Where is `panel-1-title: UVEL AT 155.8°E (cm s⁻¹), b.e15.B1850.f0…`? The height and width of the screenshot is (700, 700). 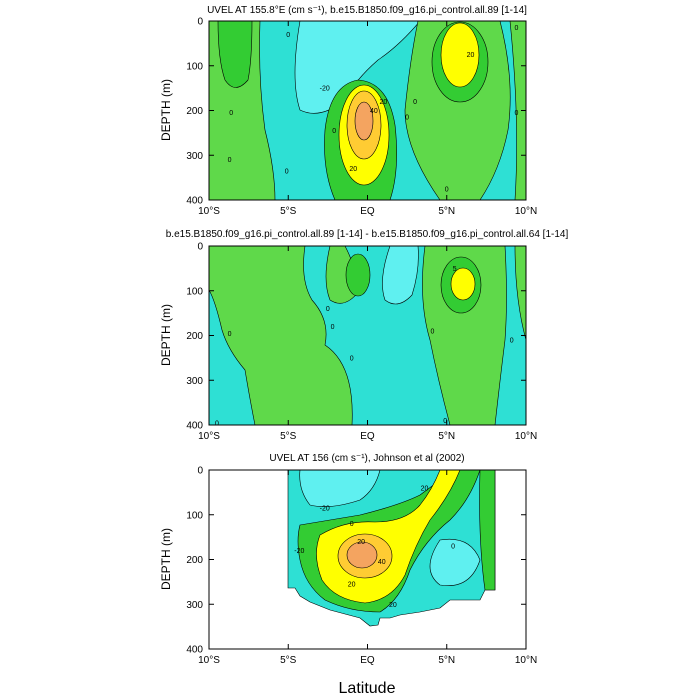 panel-1-title: UVEL AT 155.8°E (cm s⁻¹), b.e15.B1850.f0… is located at coordinates (367, 10).